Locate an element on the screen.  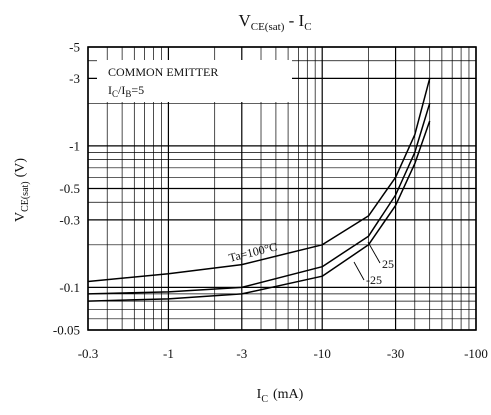
y-tick-label: -0.5 is located at coordinates (69, 188).